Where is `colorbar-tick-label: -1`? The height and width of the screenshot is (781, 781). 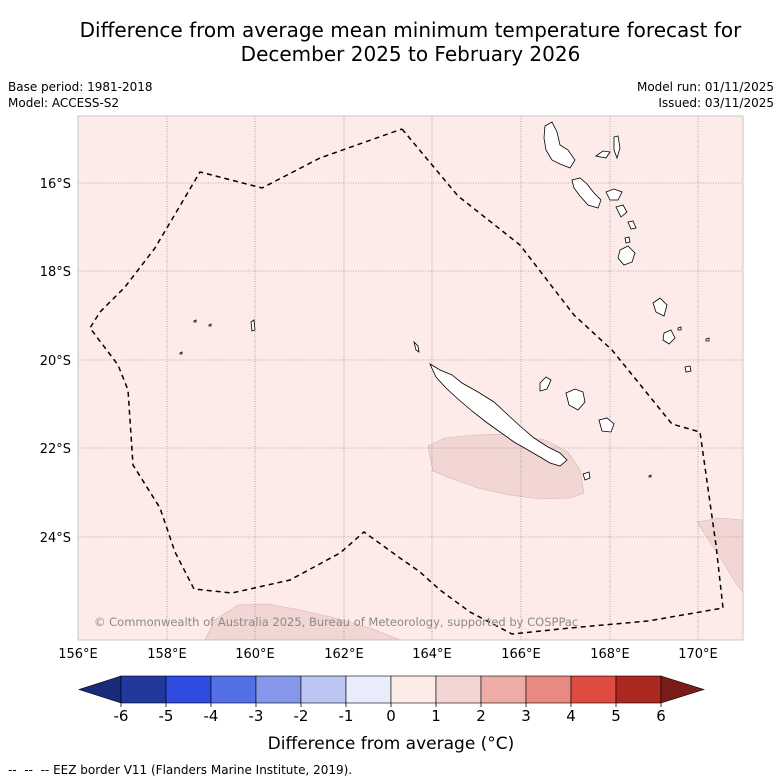
colorbar-tick-label: -1 is located at coordinates (346, 716).